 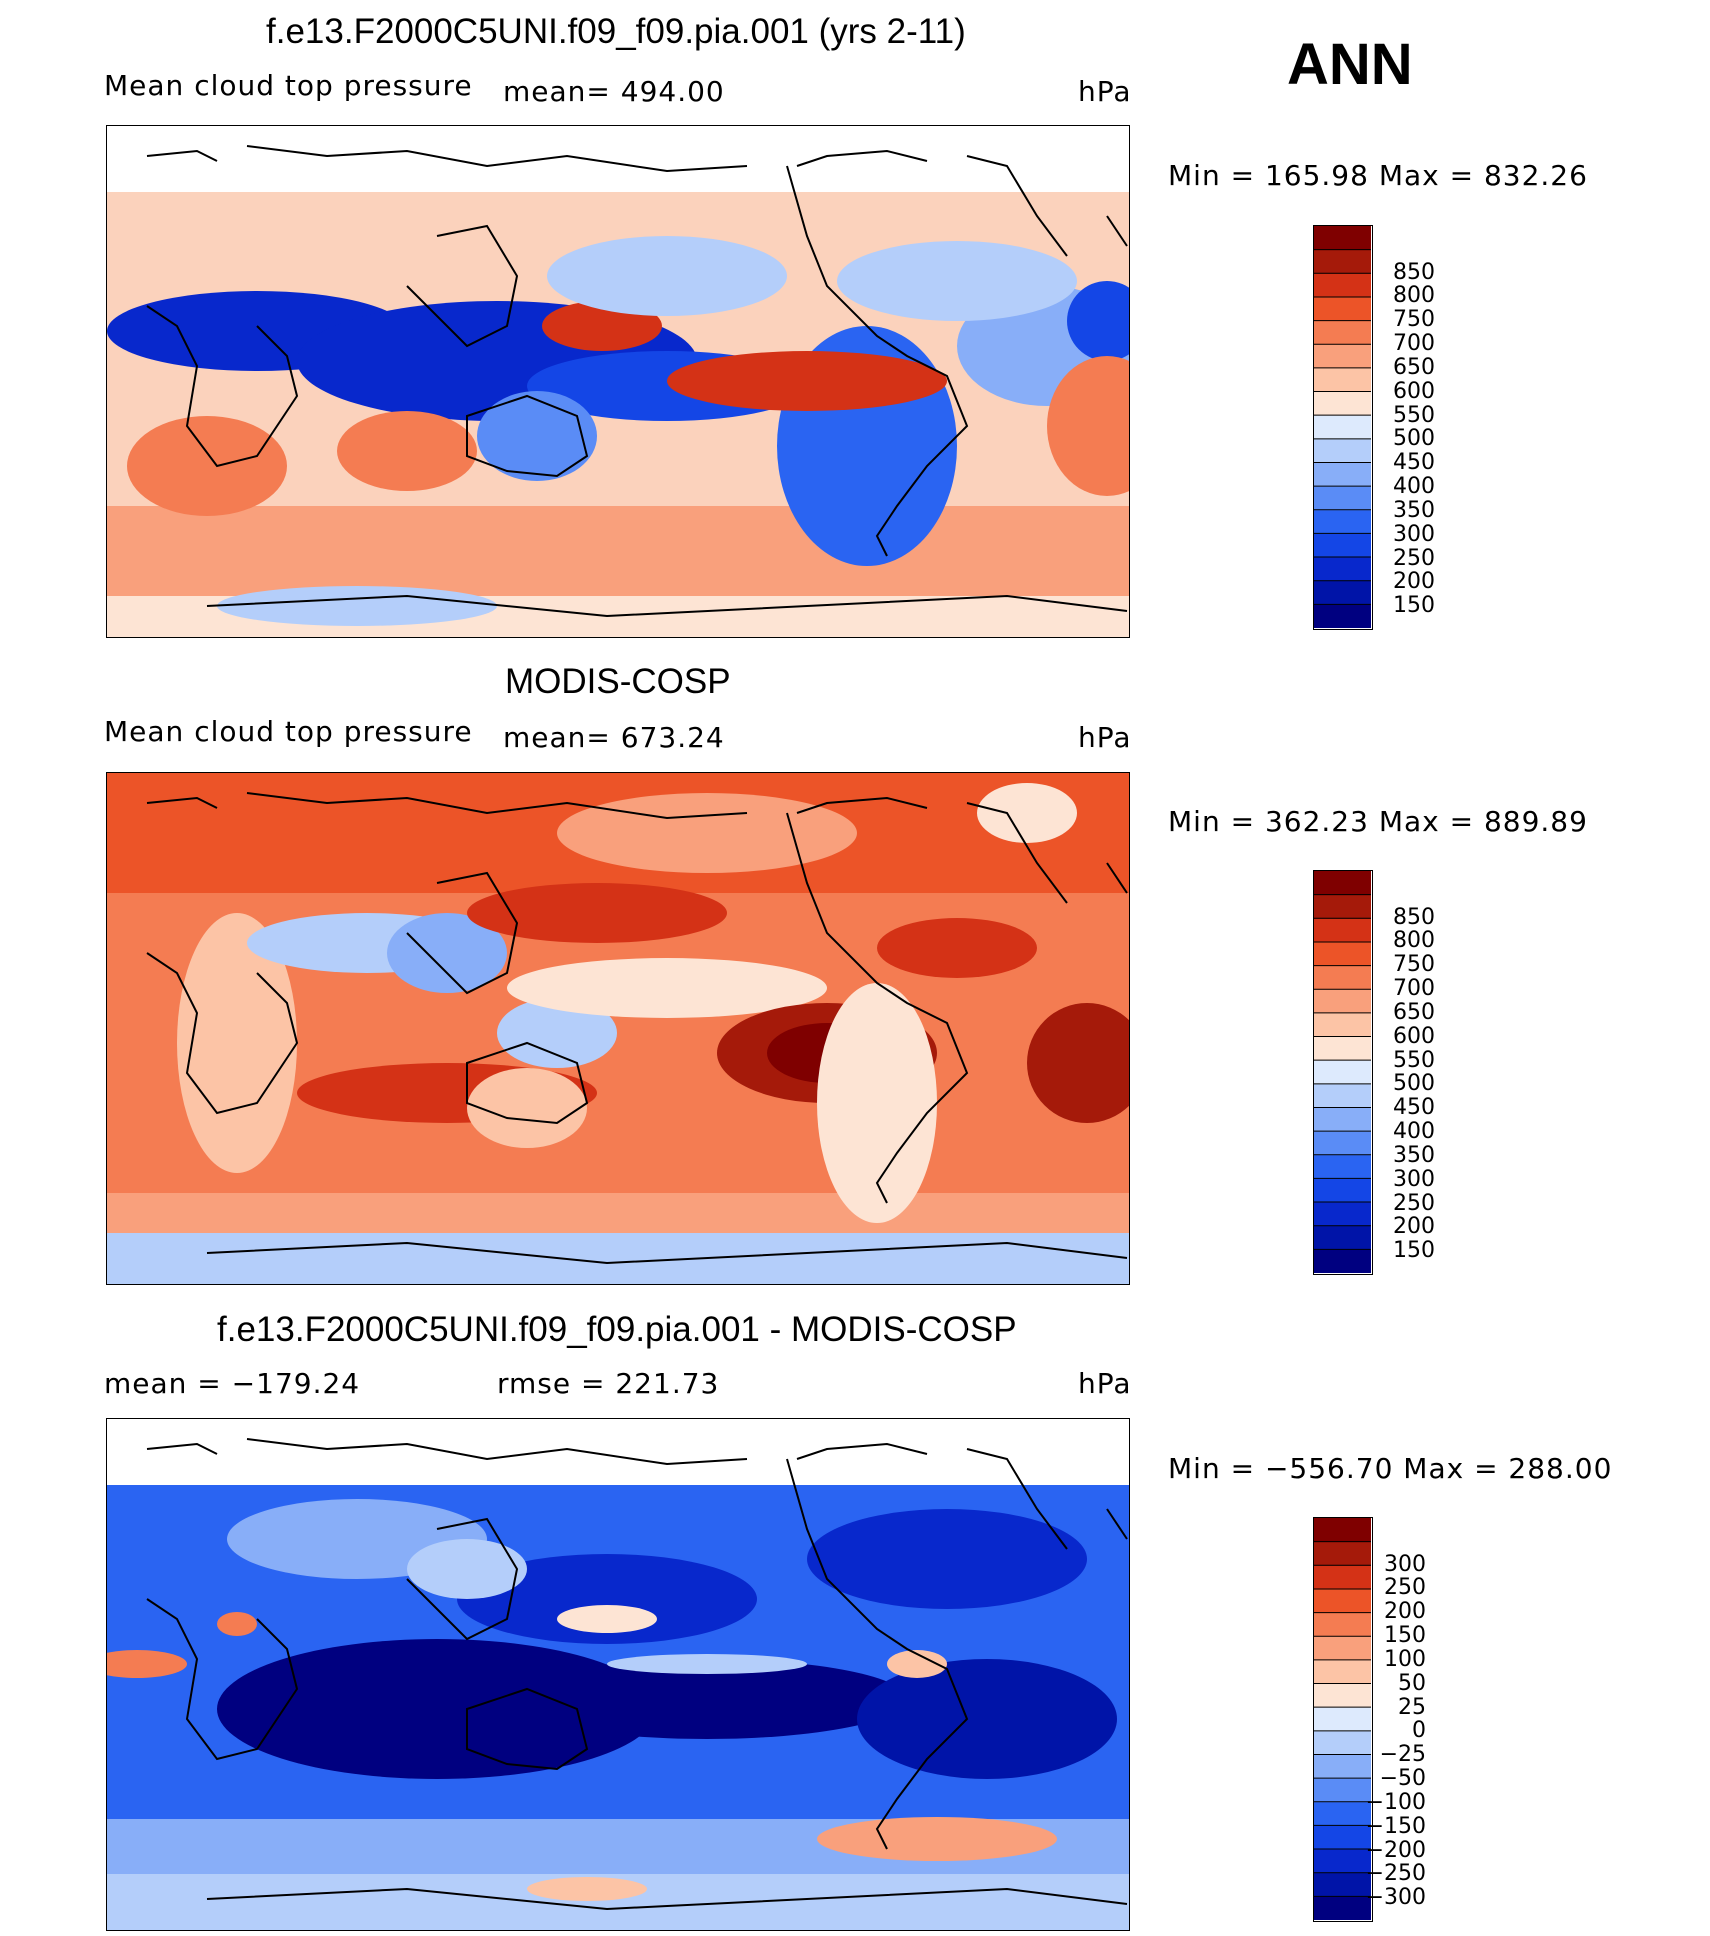 What do you see at coordinates (1414, 439) in the screenshot?
I see `colorbar-tick-label: 500` at bounding box center [1414, 439].